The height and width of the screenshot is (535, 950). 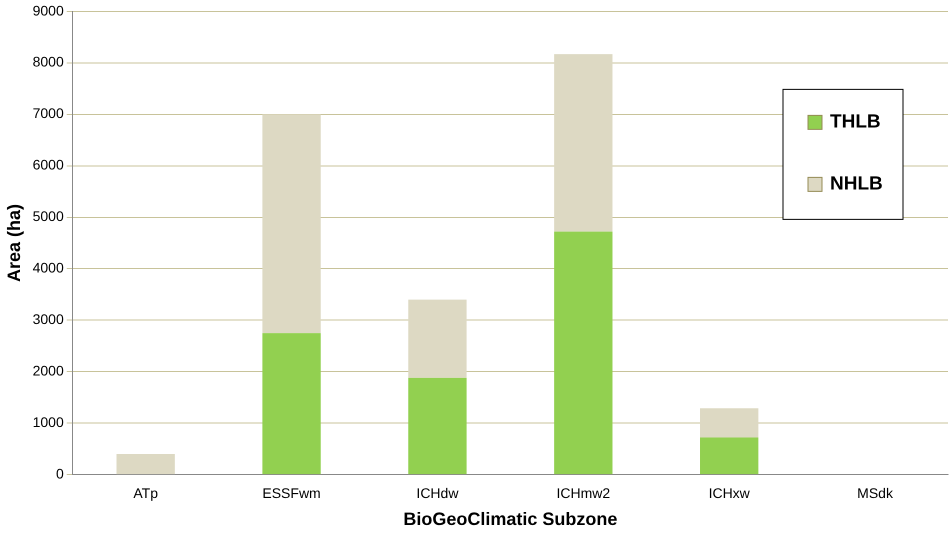 What do you see at coordinates (583, 492) in the screenshot?
I see `x-tick-label: ICHmw2` at bounding box center [583, 492].